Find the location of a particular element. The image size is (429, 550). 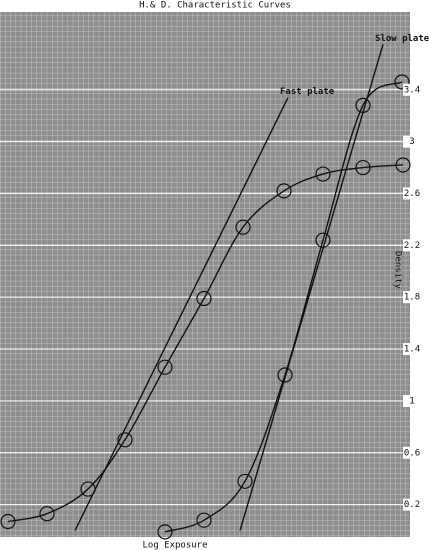

y-tick-label: 1 is located at coordinates (411, 401).